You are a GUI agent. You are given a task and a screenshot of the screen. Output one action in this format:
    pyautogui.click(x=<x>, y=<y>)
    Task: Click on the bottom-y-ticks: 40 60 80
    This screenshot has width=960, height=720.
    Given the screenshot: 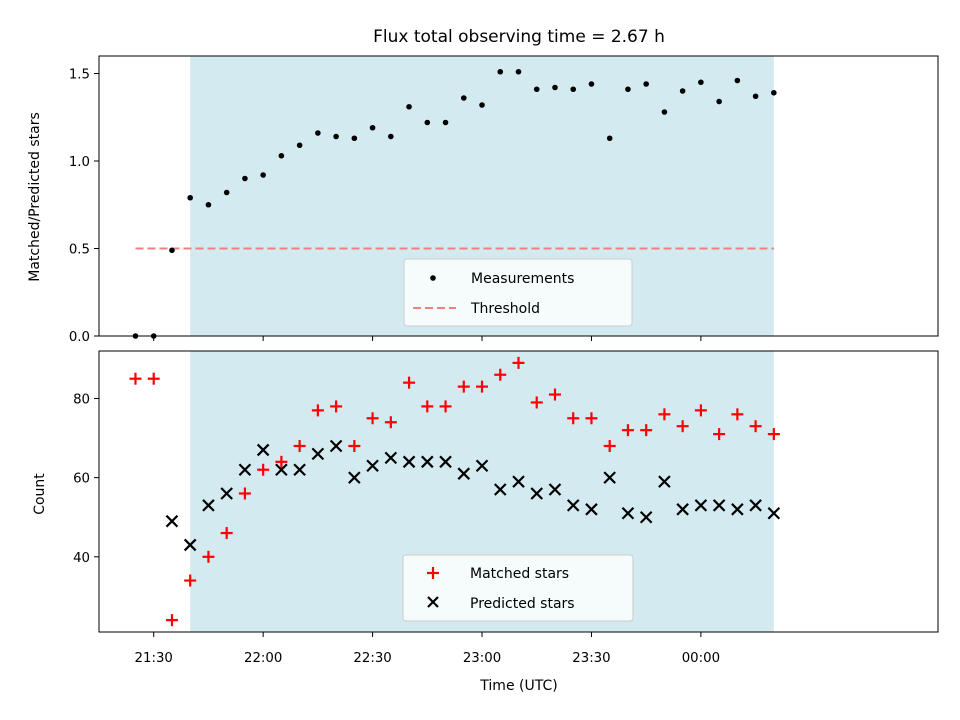 What is the action you would take?
    pyautogui.click(x=86, y=479)
    